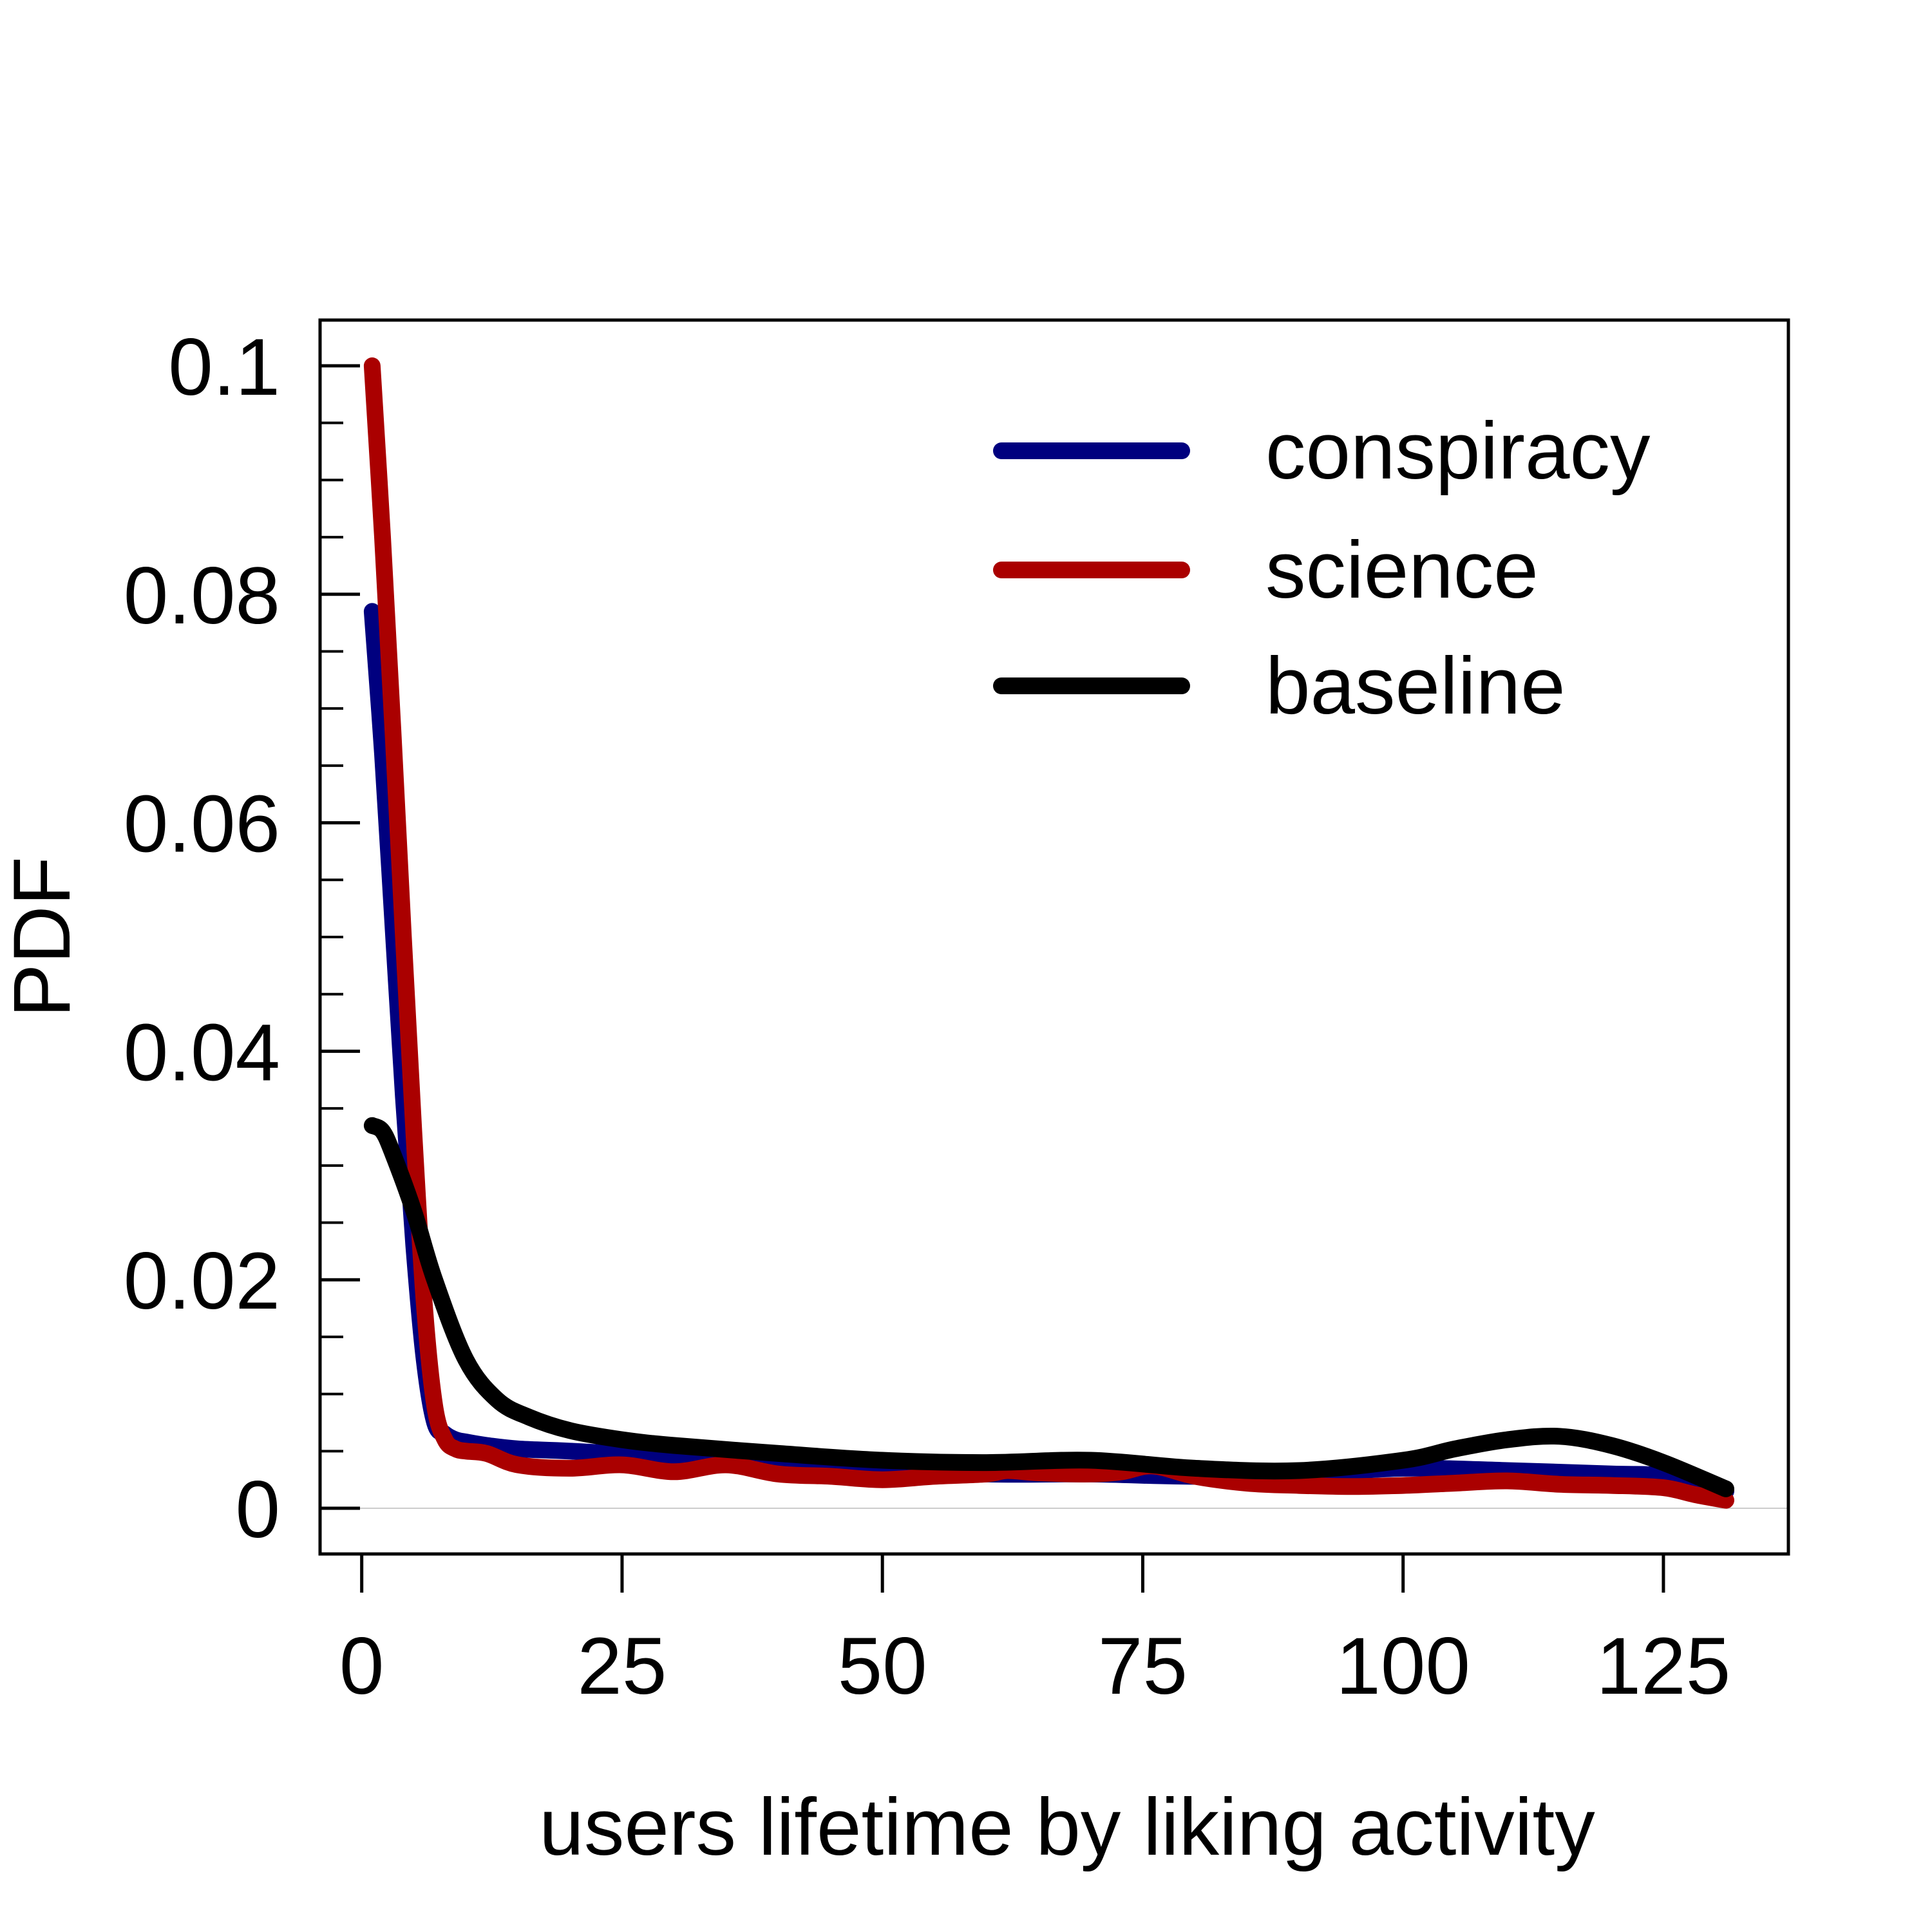 This screenshot has height=1932, width=1932. I want to click on y-tick-label: 0.1, so click(224, 367).